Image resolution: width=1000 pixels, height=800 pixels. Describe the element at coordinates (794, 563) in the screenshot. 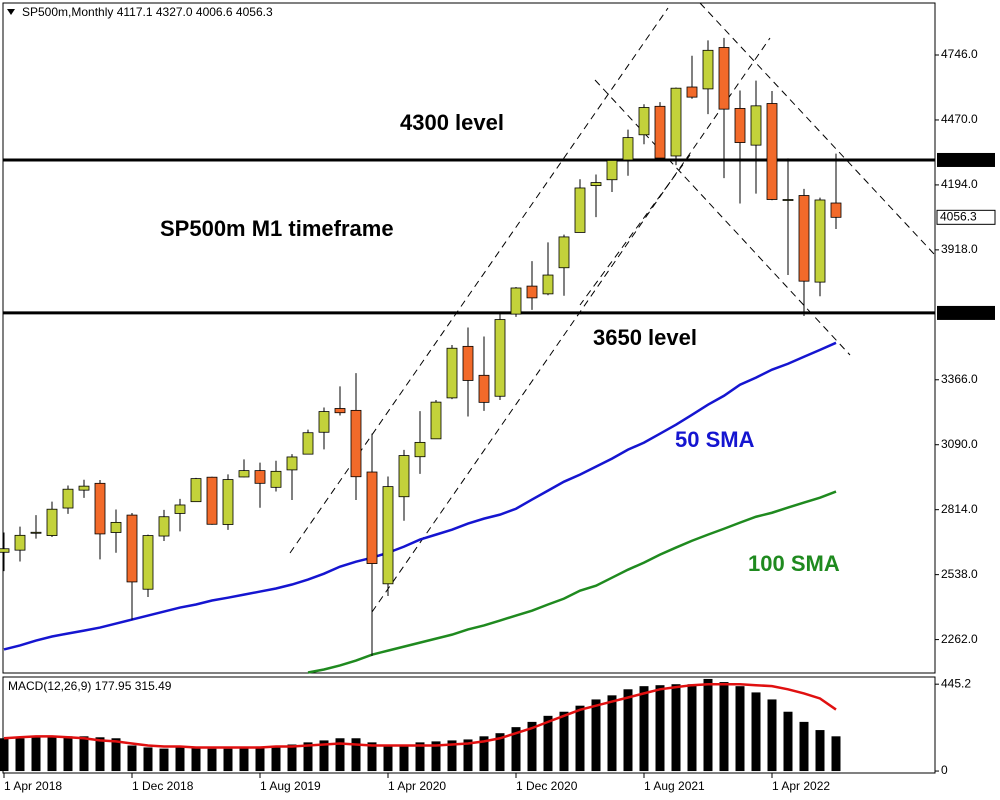

I see `series-label: 100 SMA` at that location.